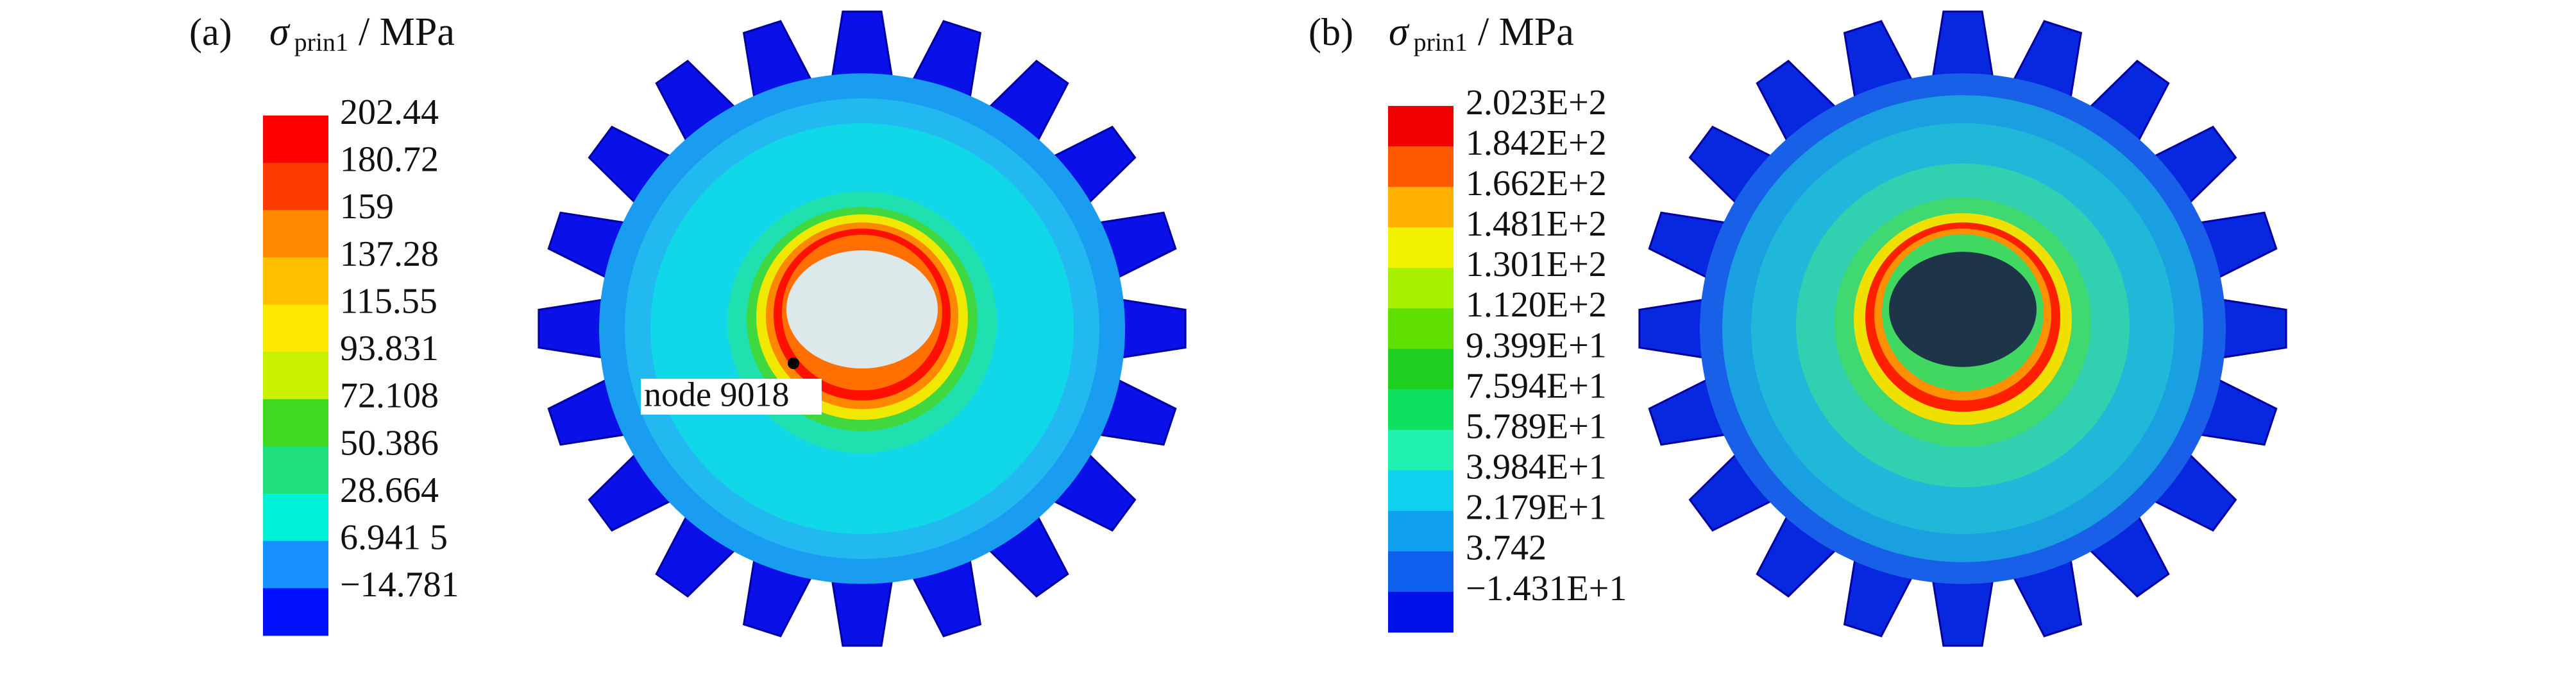  I want to click on legend-label: −1.431E+1, so click(1546, 589).